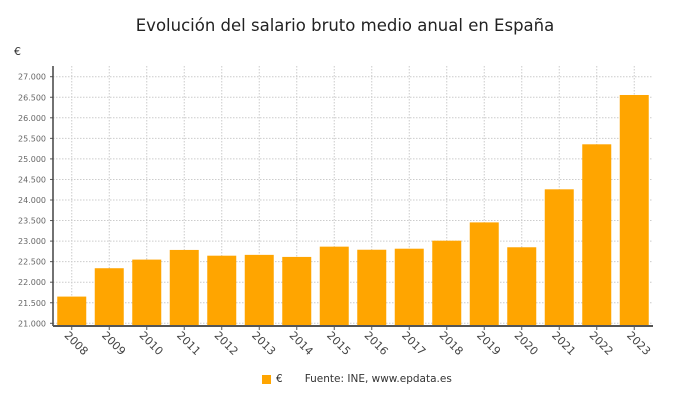 The height and width of the screenshot is (405, 690). Describe the element at coordinates (17, 51) in the screenshot. I see `y-axis-unit: €` at that location.